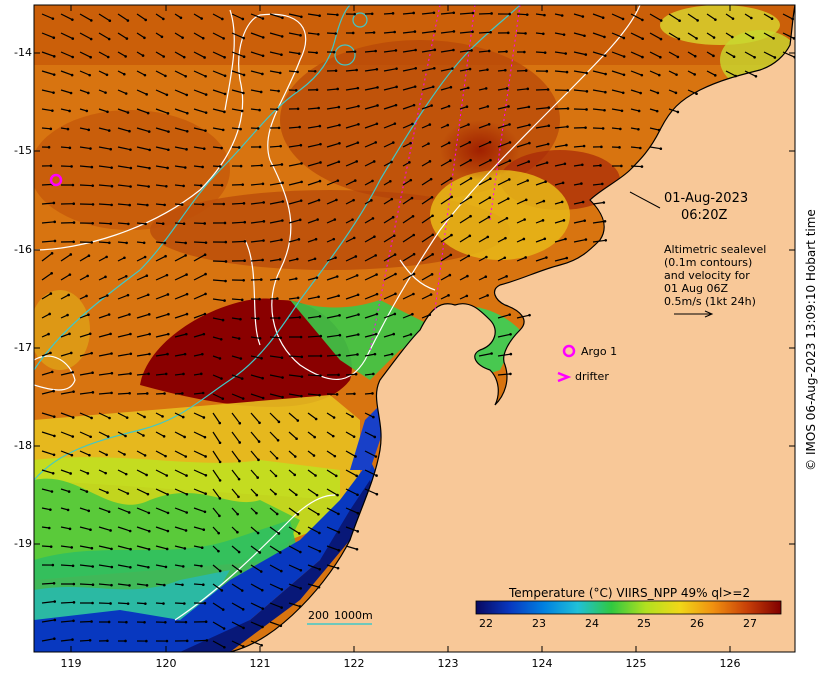  I want to click on altimetry-note-line: Altimetric sealevel, so click(715, 249).